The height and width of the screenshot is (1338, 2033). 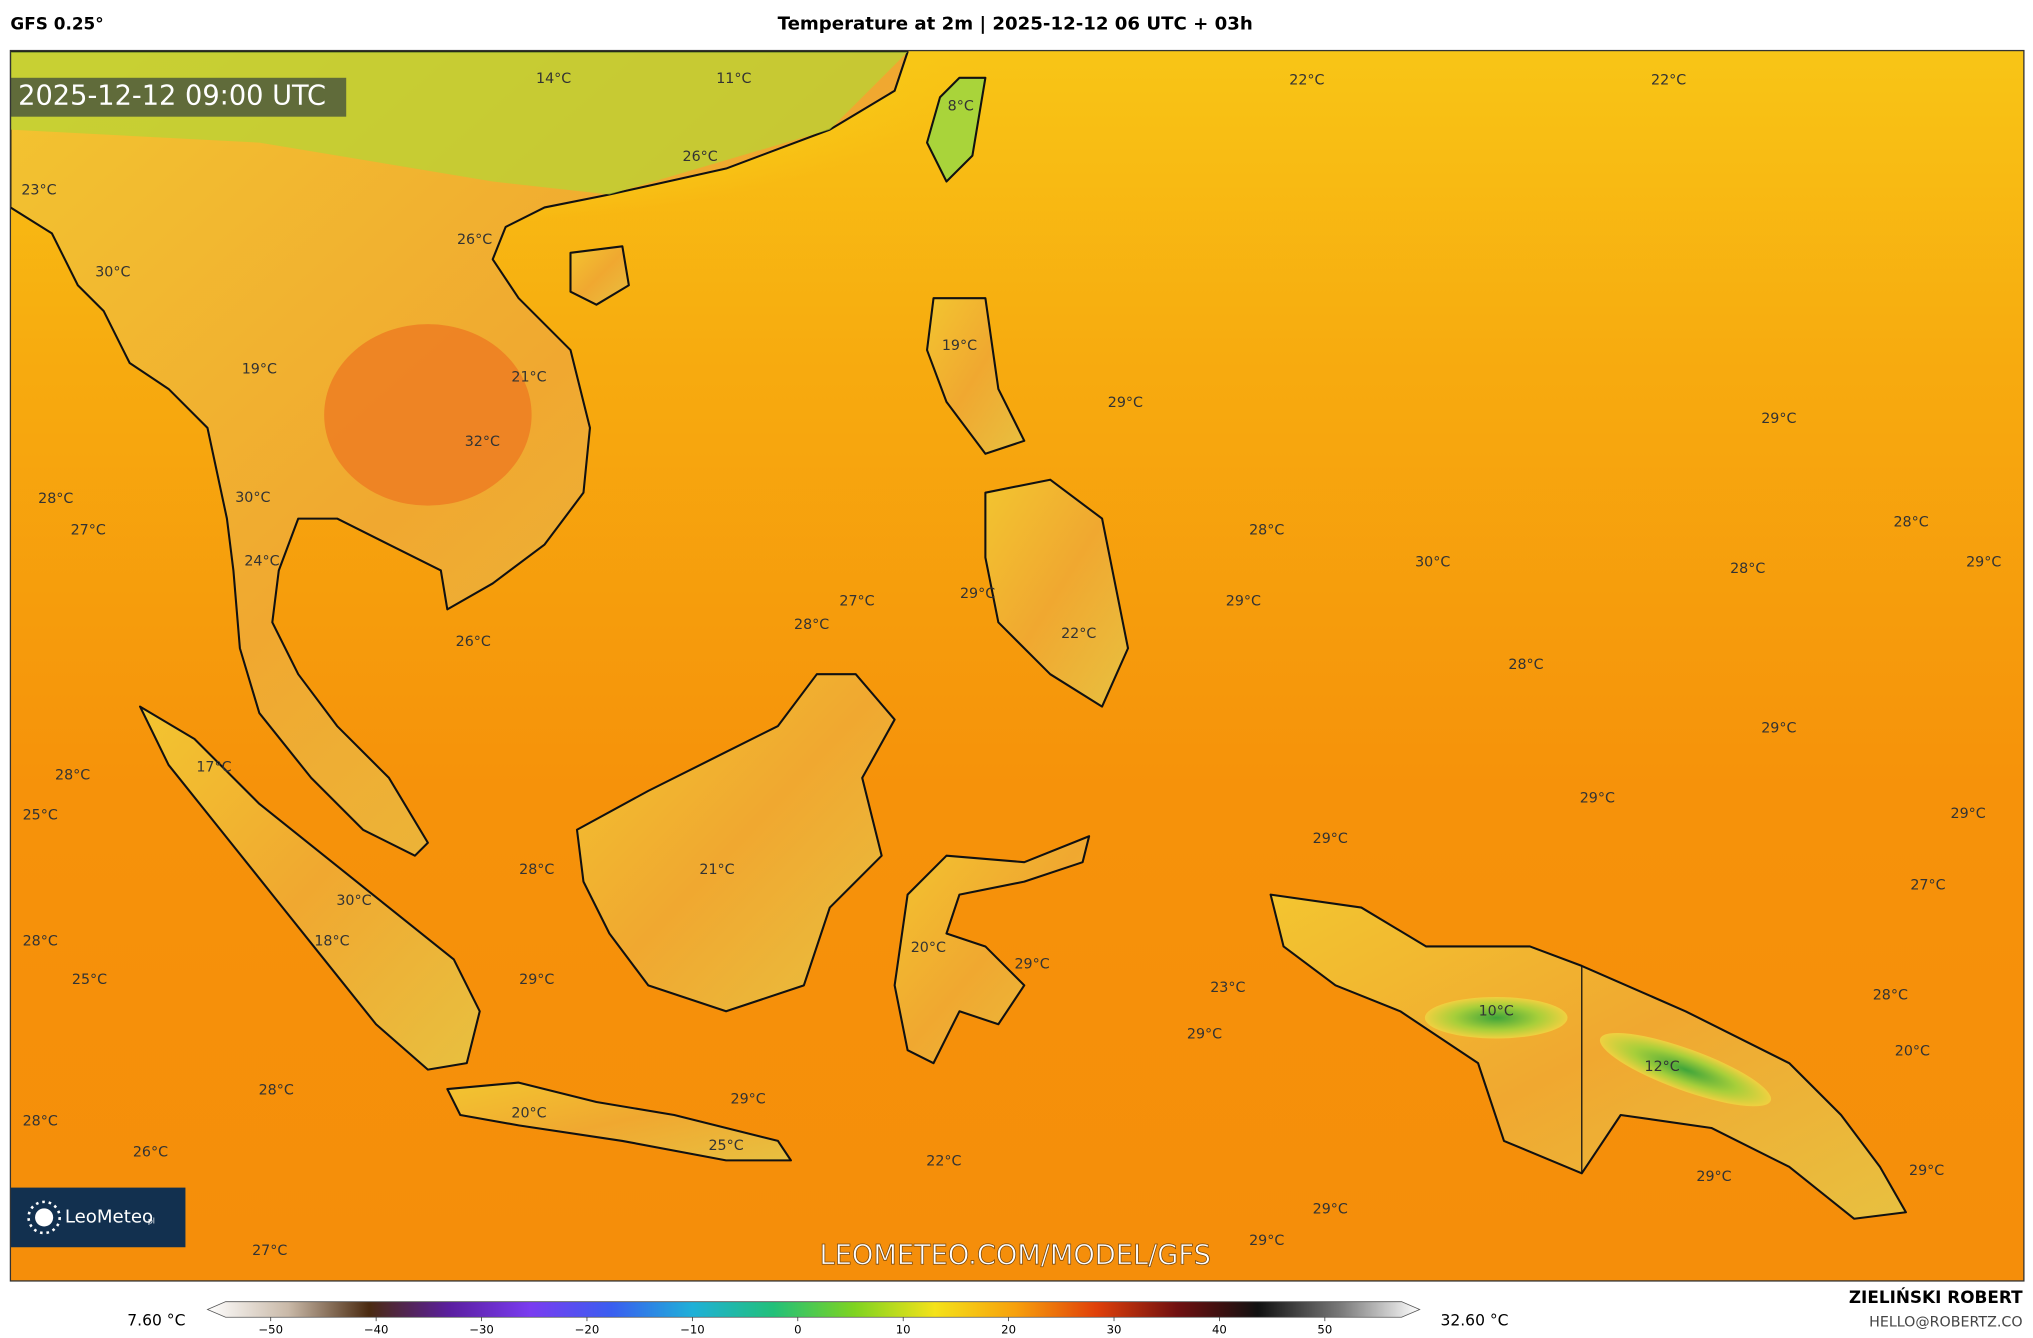 I want to click on logo-rays, so click(x=44, y=1217).